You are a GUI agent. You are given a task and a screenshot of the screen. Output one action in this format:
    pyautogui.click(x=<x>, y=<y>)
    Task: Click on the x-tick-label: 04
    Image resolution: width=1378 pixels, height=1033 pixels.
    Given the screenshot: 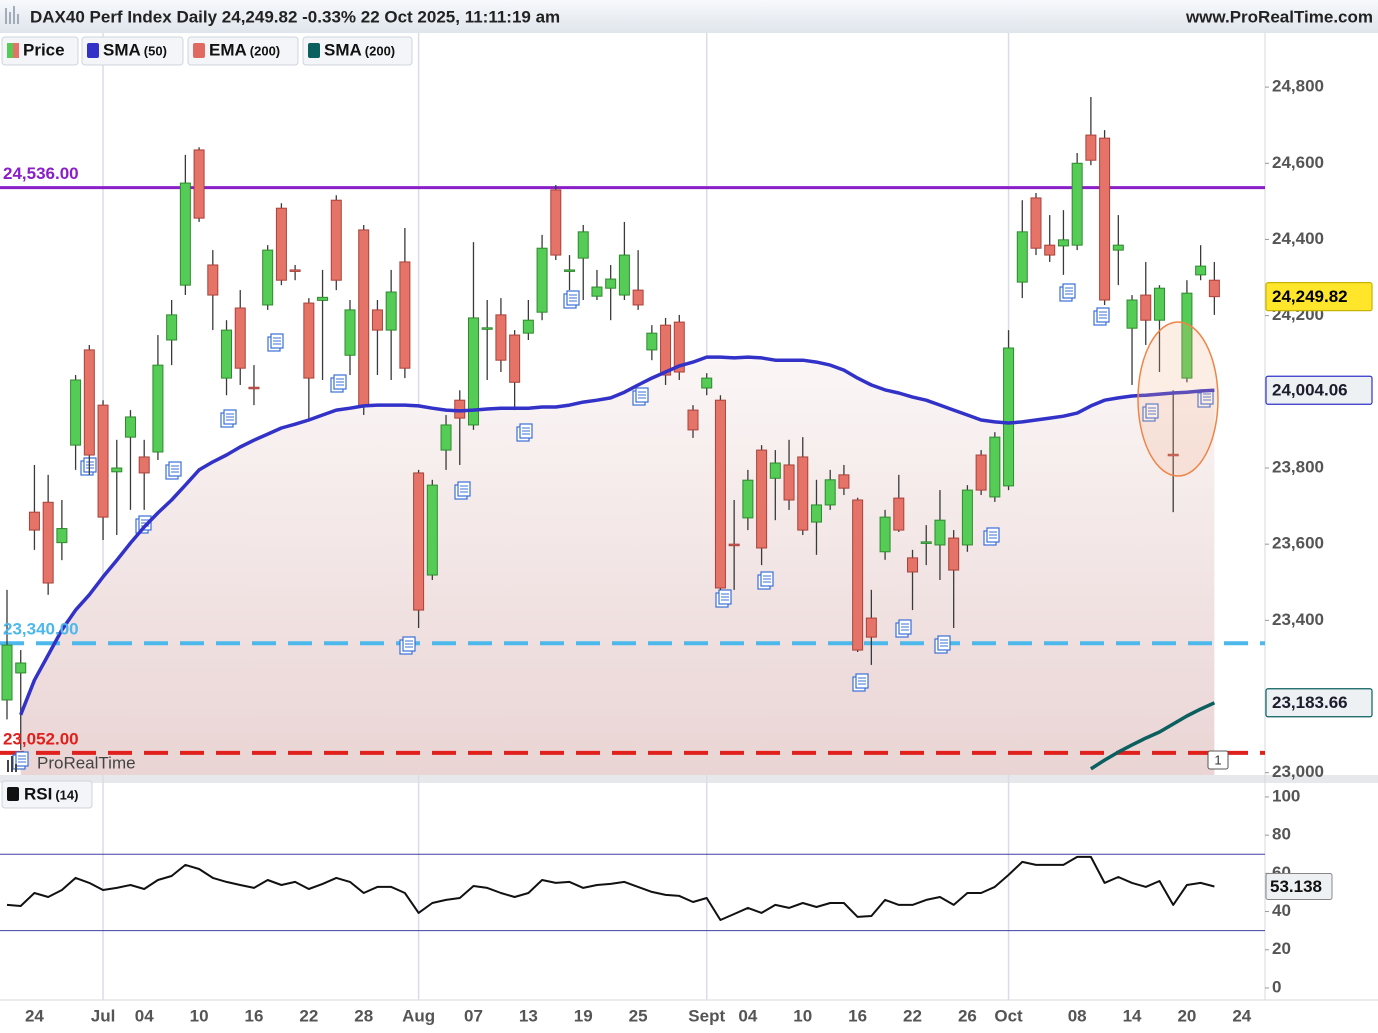 What is the action you would take?
    pyautogui.click(x=144, y=1015)
    